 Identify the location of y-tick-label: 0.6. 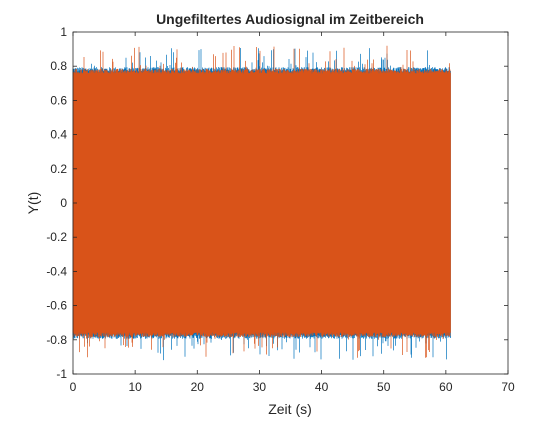
(58, 100).